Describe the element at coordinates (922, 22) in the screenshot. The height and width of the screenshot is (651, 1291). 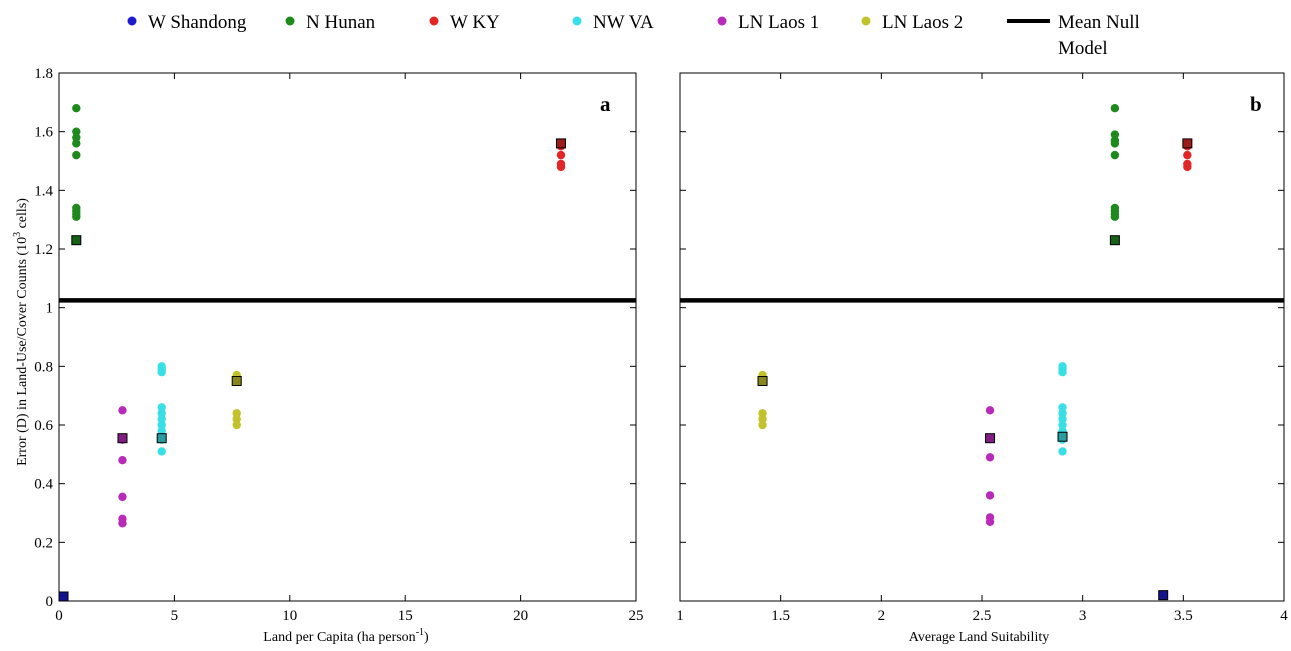
I see `legend-label-ln-laos-2: LN Laos 2` at that location.